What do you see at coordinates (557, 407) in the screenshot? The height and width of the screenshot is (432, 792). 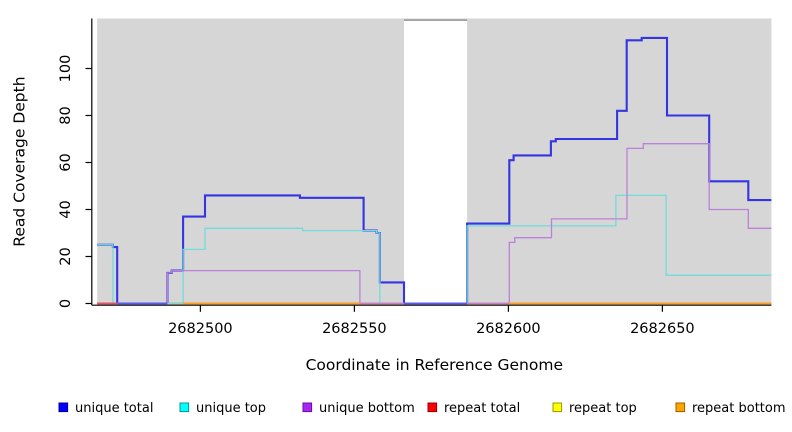 I see `legend-swatch-repeat-top` at bounding box center [557, 407].